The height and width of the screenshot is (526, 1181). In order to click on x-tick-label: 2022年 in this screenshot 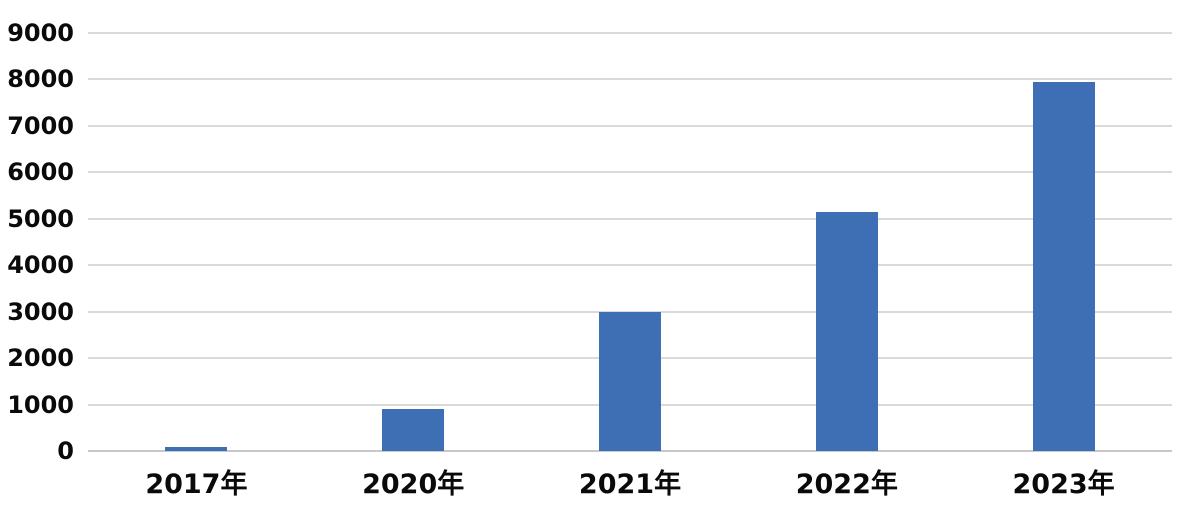, I will do `click(846, 484)`.